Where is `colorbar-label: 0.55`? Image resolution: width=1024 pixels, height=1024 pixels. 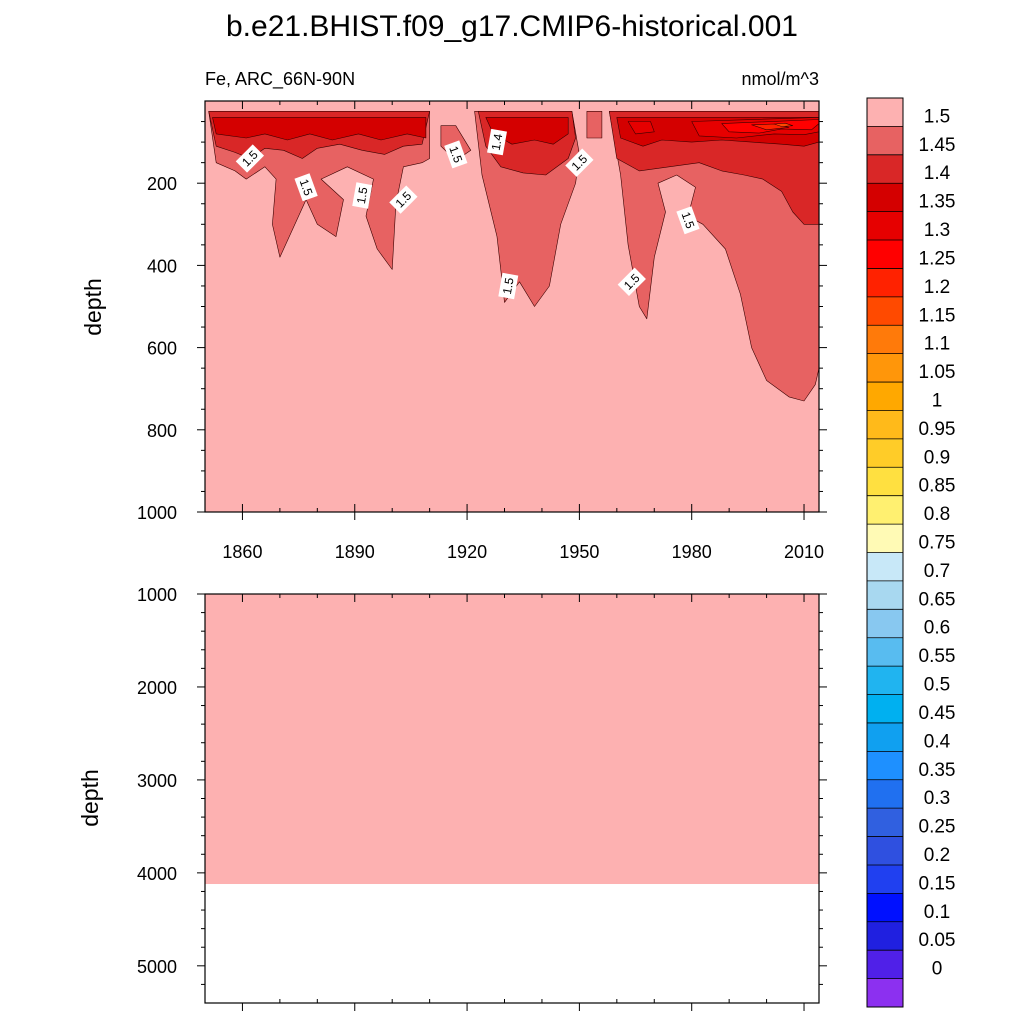
colorbar-label: 0.55 is located at coordinates (937, 656).